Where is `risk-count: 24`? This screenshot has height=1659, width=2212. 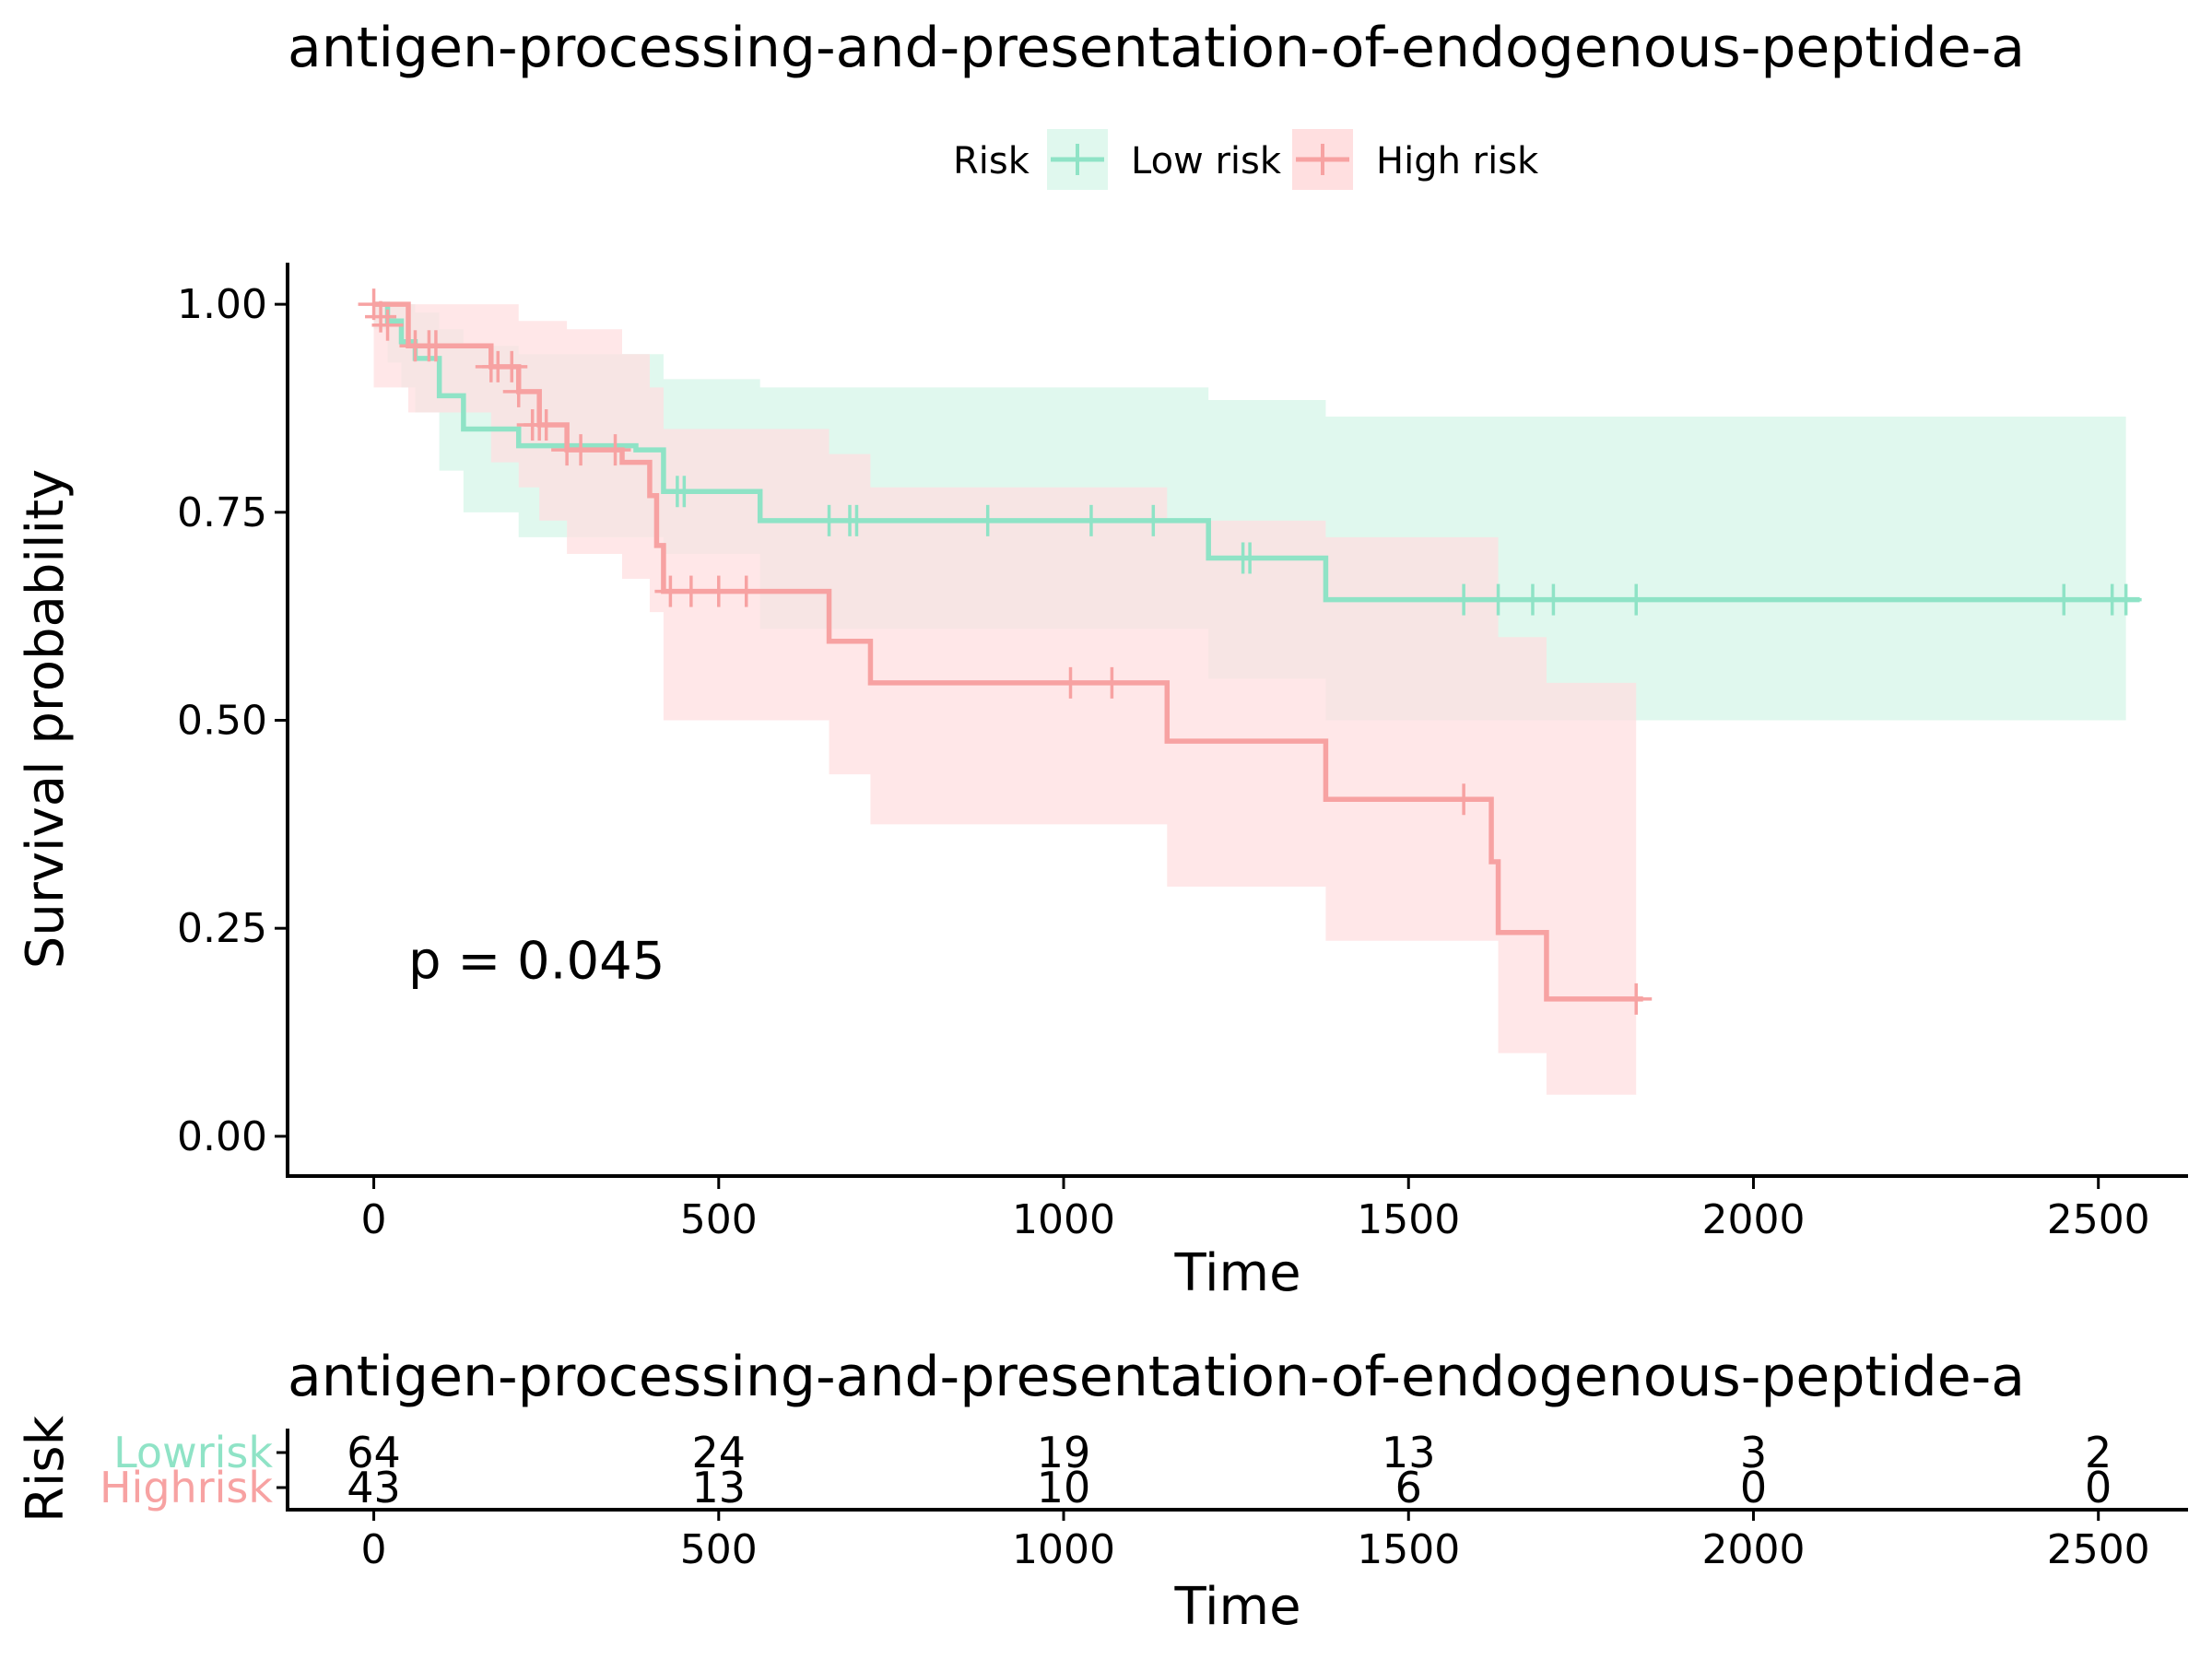
risk-count: 24 is located at coordinates (719, 1452).